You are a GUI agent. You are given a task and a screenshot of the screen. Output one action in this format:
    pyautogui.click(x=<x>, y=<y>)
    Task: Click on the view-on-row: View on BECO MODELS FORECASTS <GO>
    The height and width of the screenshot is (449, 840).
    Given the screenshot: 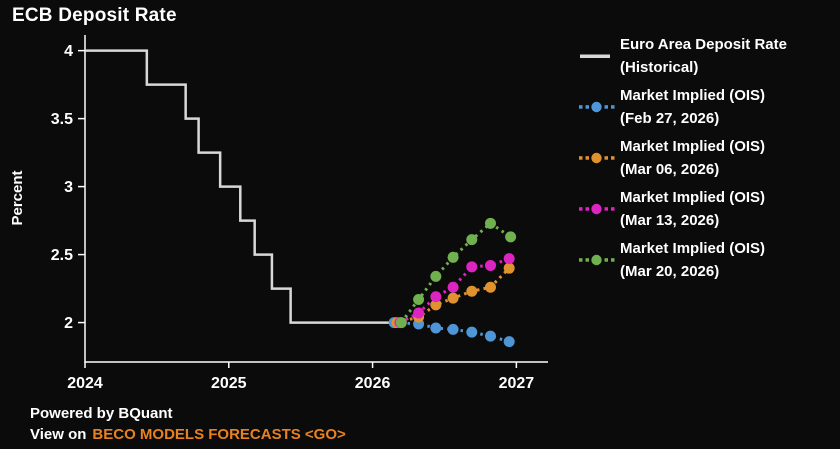 What is the action you would take?
    pyautogui.click(x=188, y=434)
    